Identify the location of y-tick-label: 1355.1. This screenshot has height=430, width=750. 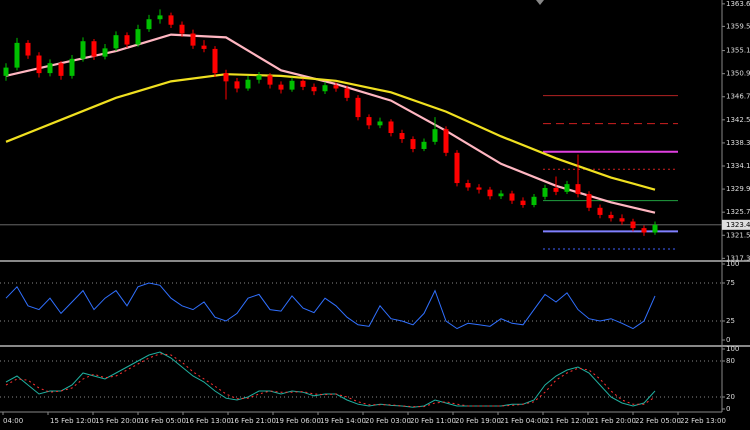
(738, 51).